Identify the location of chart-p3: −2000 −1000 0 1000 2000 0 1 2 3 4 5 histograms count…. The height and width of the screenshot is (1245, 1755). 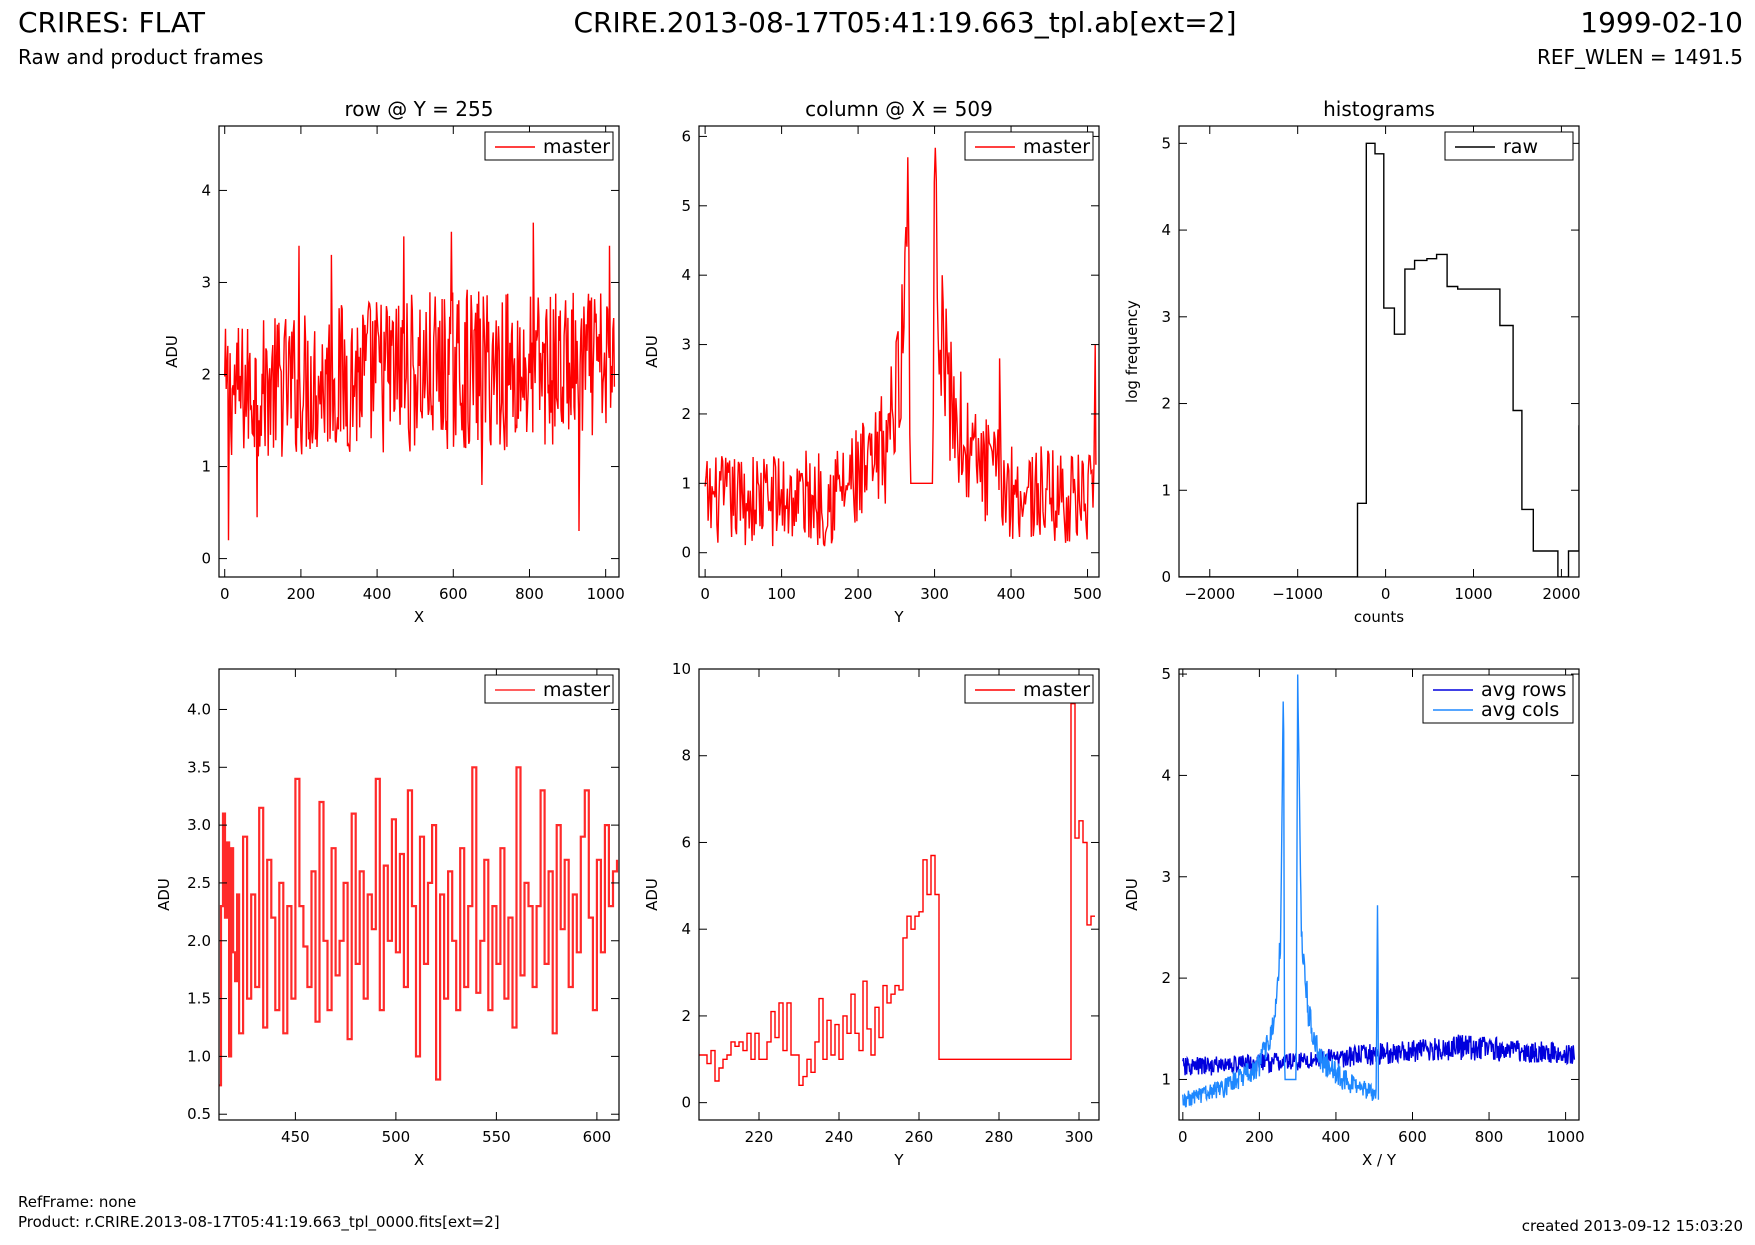
(1352, 361).